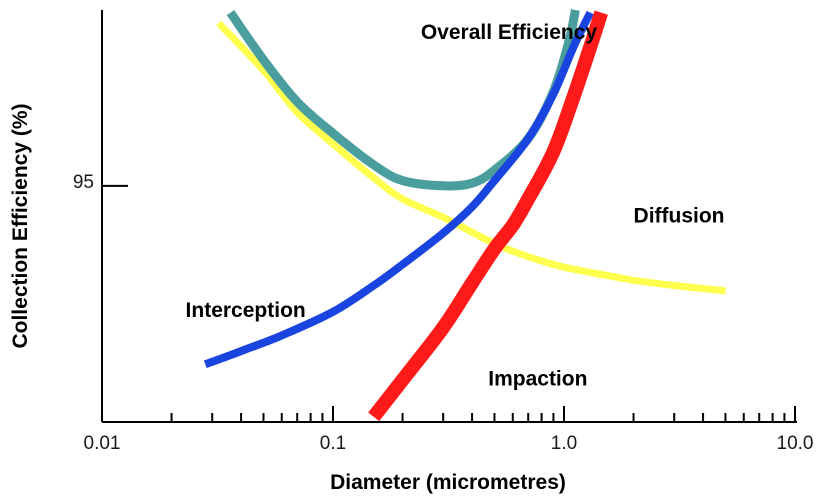  What do you see at coordinates (83, 182) in the screenshot?
I see `y-tick-label: 95` at bounding box center [83, 182].